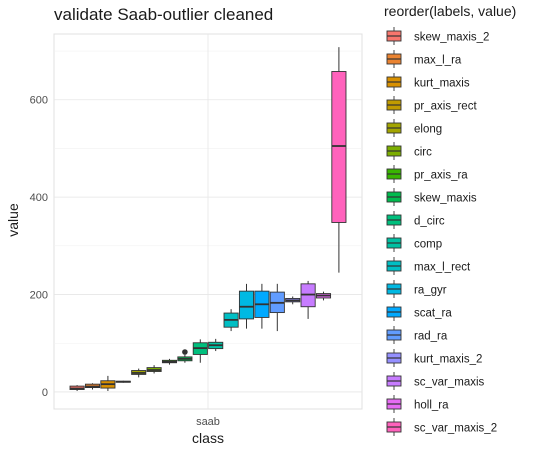 This screenshot has height=454, width=535. Describe the element at coordinates (308, 299) in the screenshot. I see `box-sc_var_maxis` at that location.